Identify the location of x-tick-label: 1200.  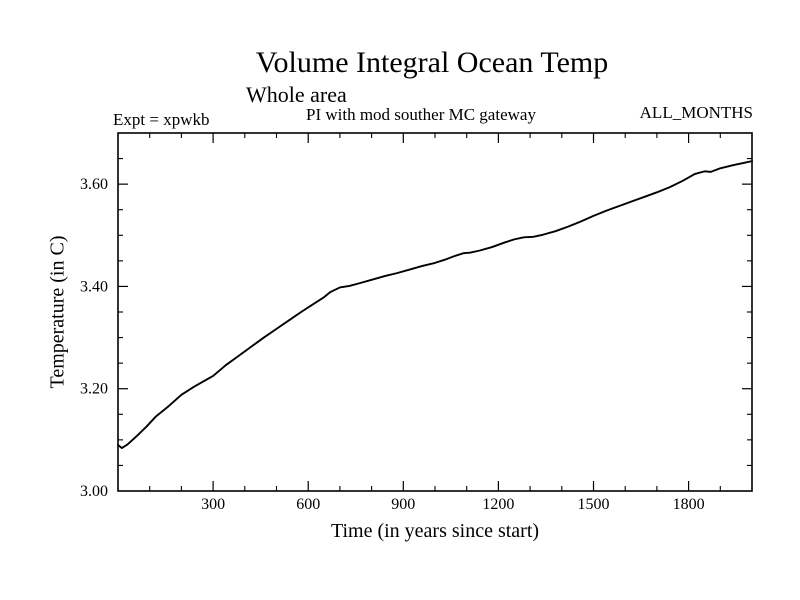
(498, 504).